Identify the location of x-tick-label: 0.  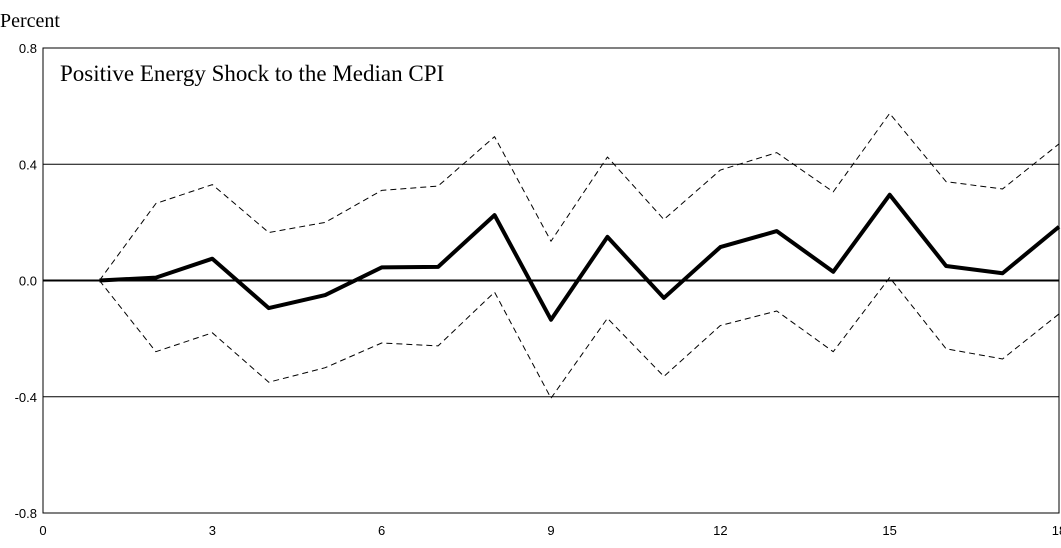
(42, 530).